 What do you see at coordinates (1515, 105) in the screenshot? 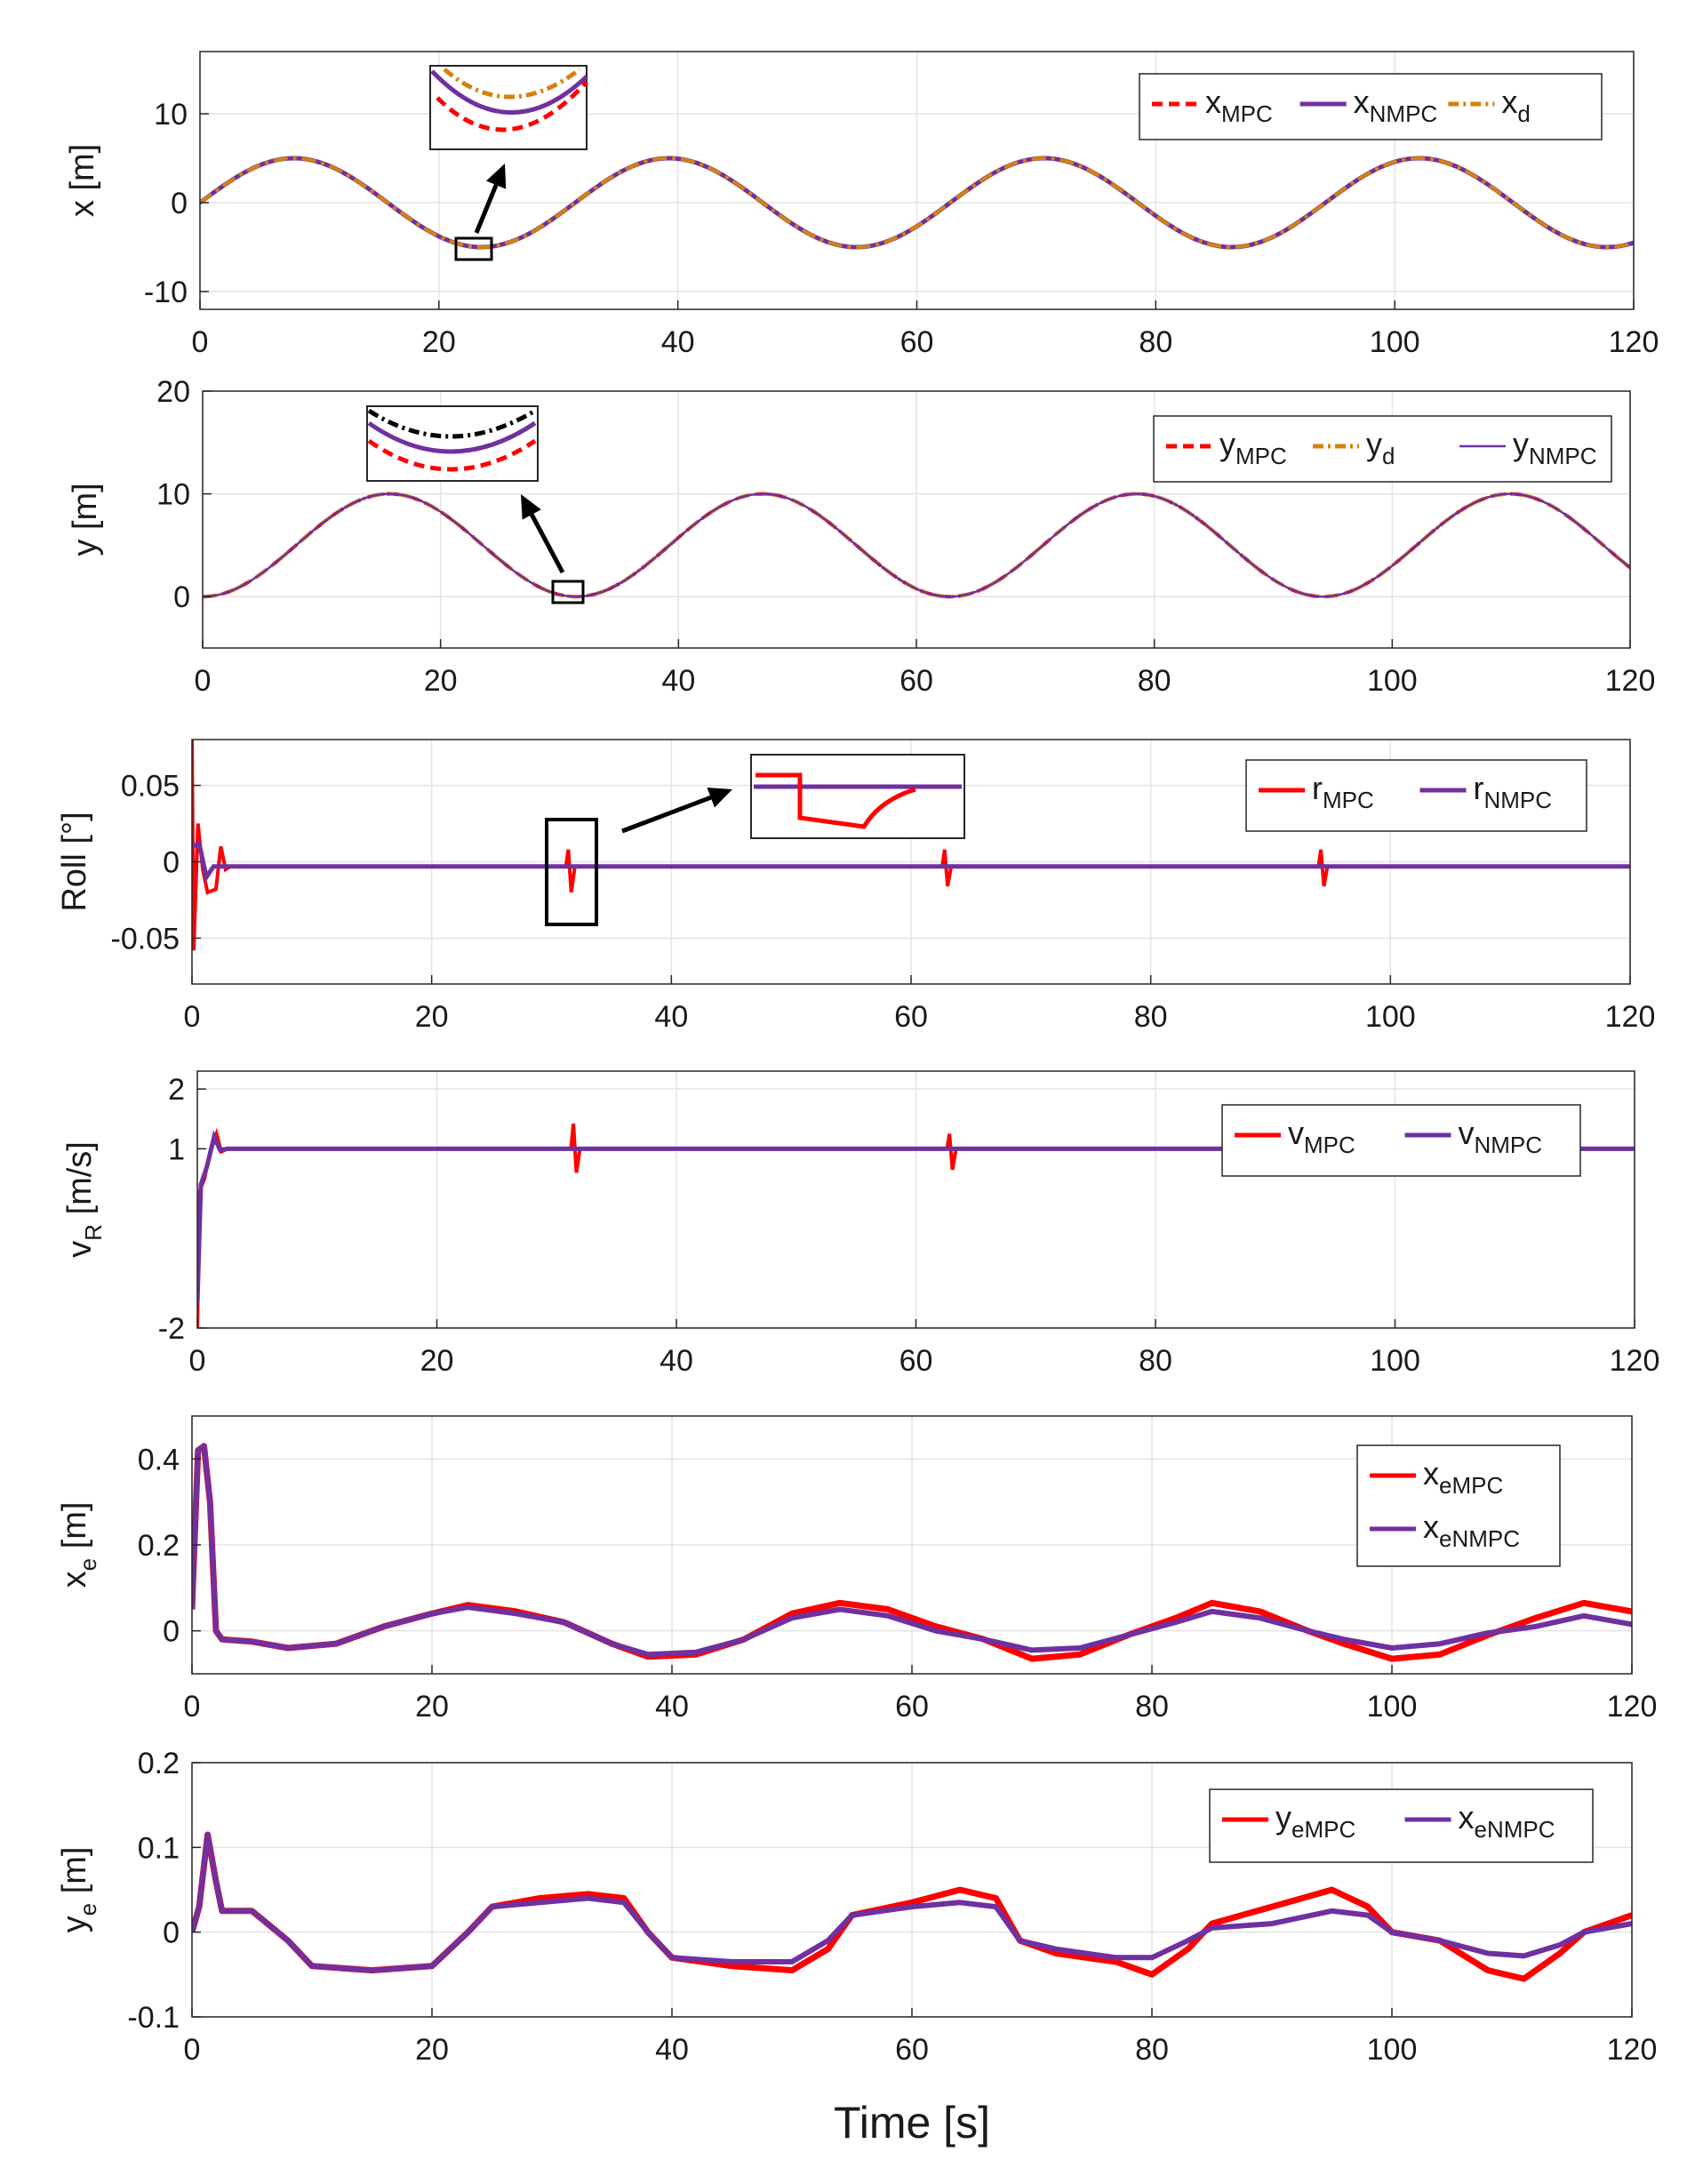
I see `legend-label: xd` at bounding box center [1515, 105].